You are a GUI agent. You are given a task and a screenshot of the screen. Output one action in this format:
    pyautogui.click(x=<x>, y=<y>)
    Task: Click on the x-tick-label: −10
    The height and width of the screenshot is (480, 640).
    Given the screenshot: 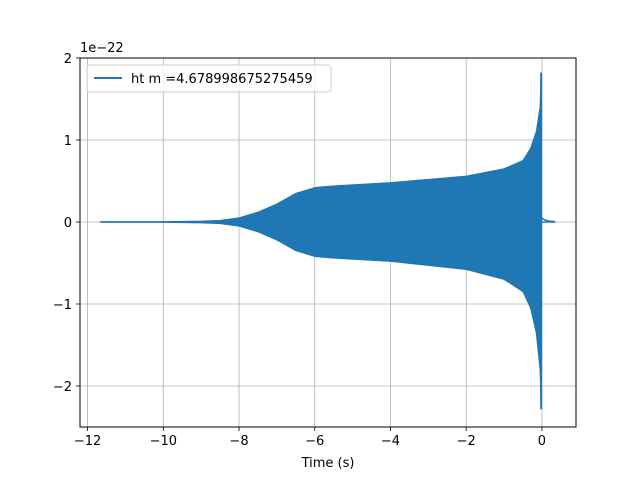 What is the action you would take?
    pyautogui.click(x=163, y=441)
    